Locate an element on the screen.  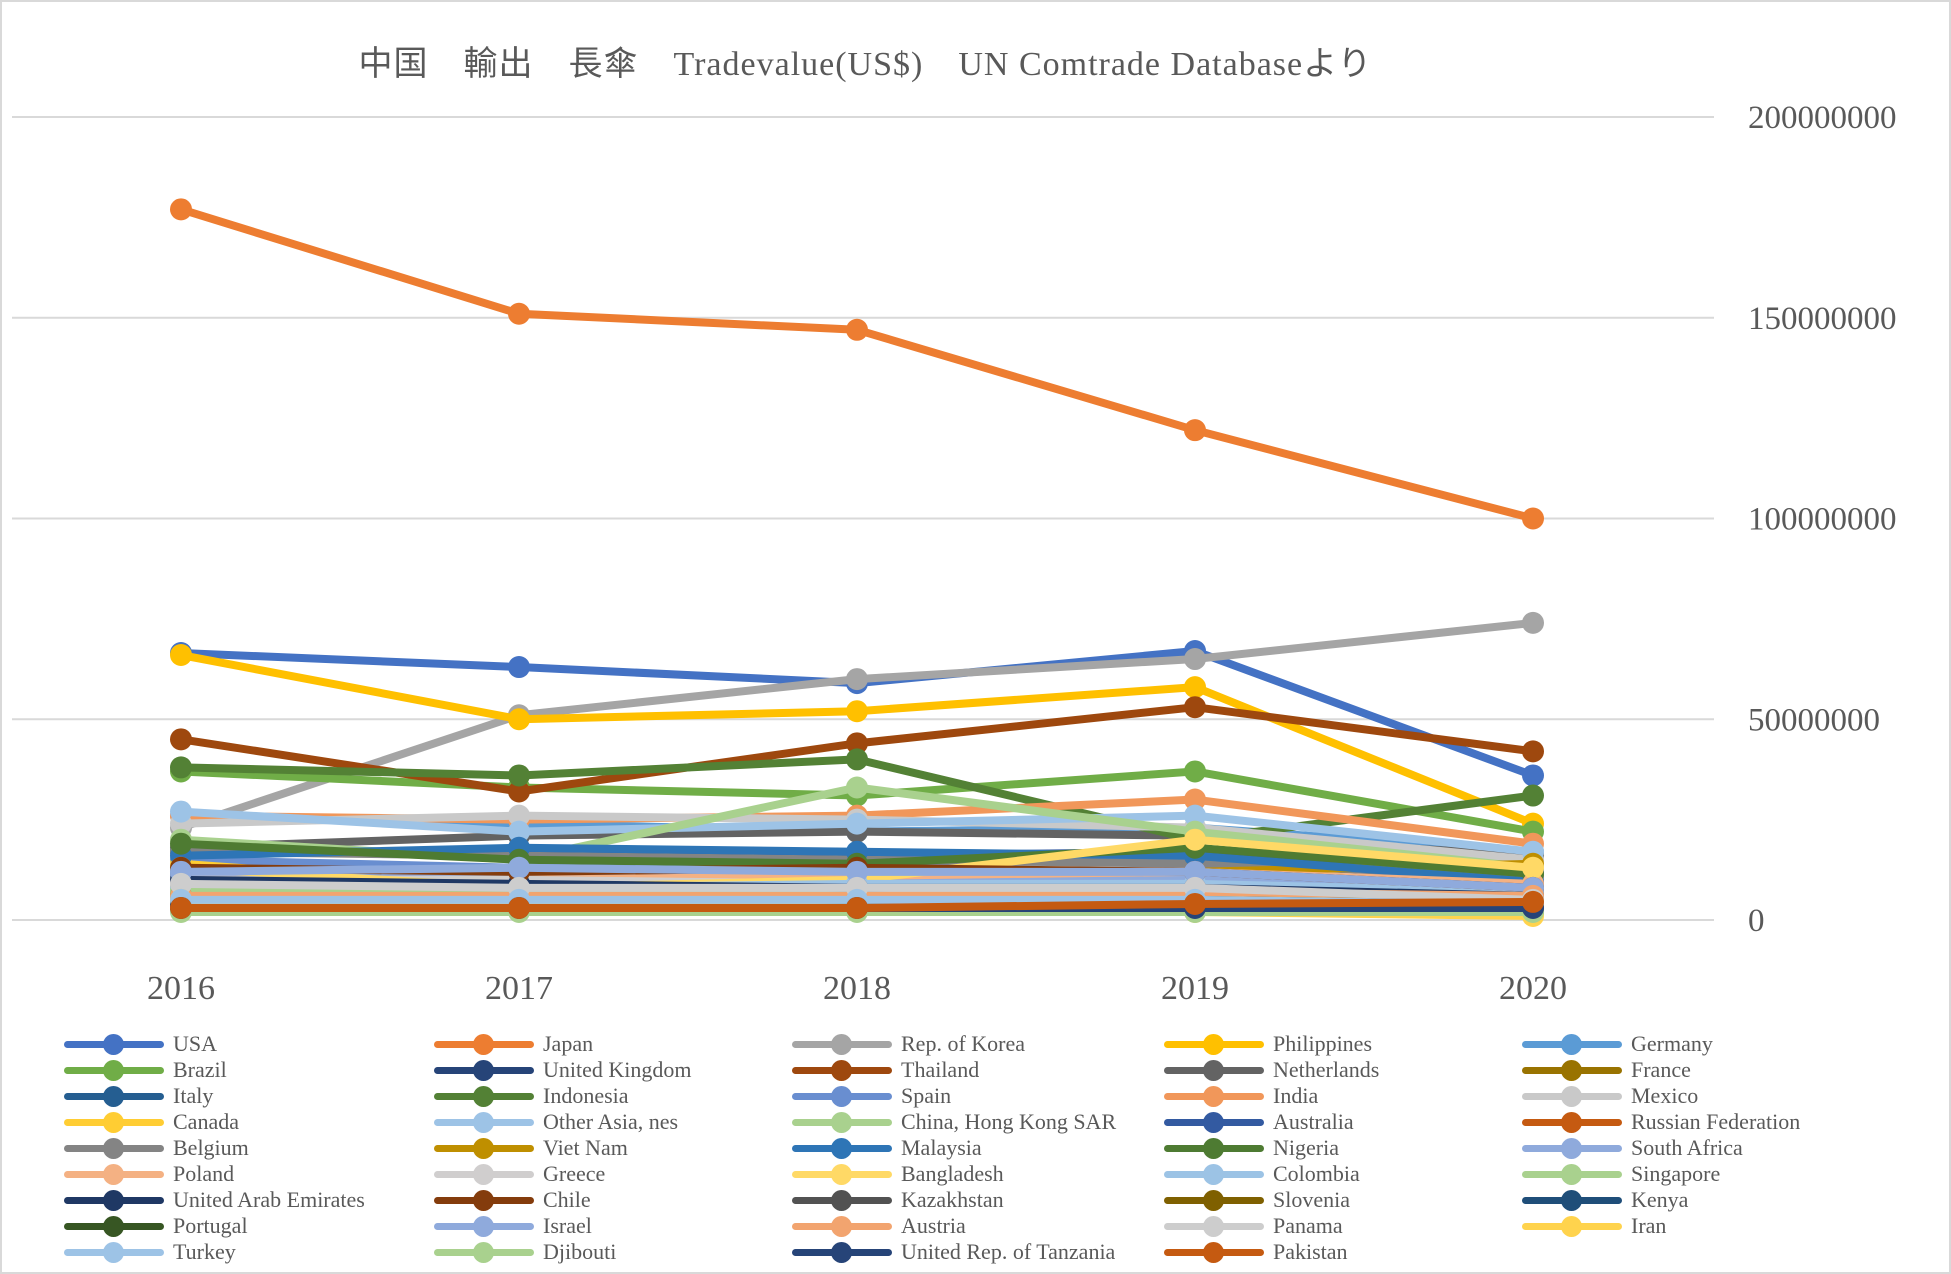
legend-item: Austria is located at coordinates (879, 1226).